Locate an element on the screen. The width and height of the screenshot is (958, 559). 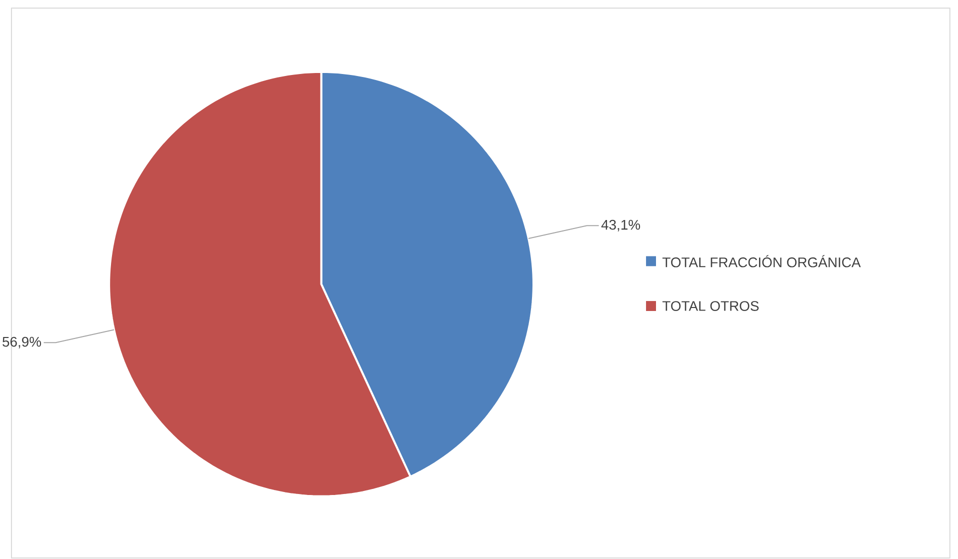
legend-label: TOTAL OTROS is located at coordinates (710, 305).